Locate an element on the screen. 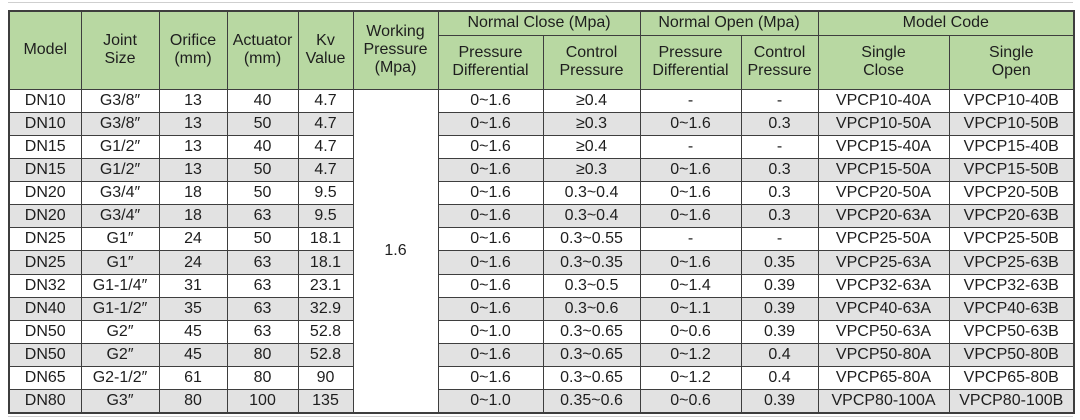 This screenshot has height=420, width=1080. cell-actuator: 40 is located at coordinates (262, 146).